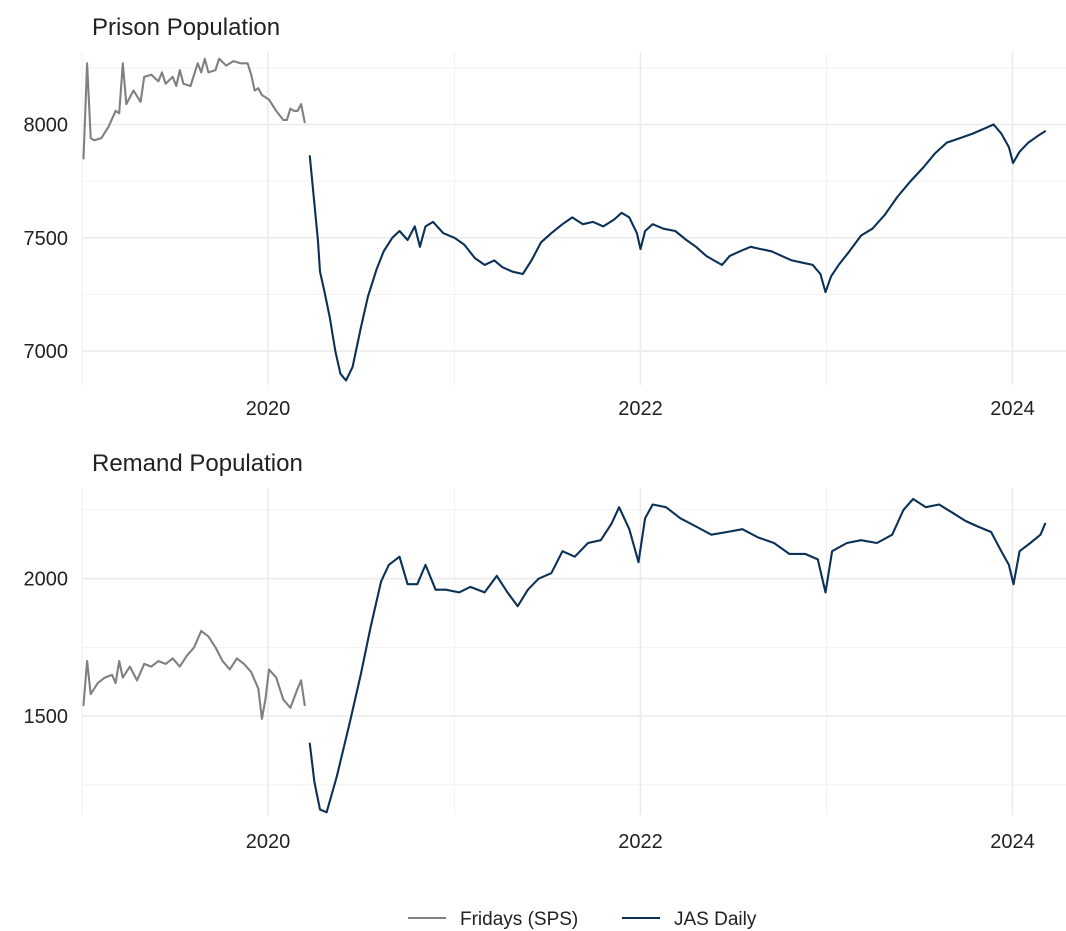  What do you see at coordinates (46, 352) in the screenshot?
I see `y-tick-label: 7000` at bounding box center [46, 352].